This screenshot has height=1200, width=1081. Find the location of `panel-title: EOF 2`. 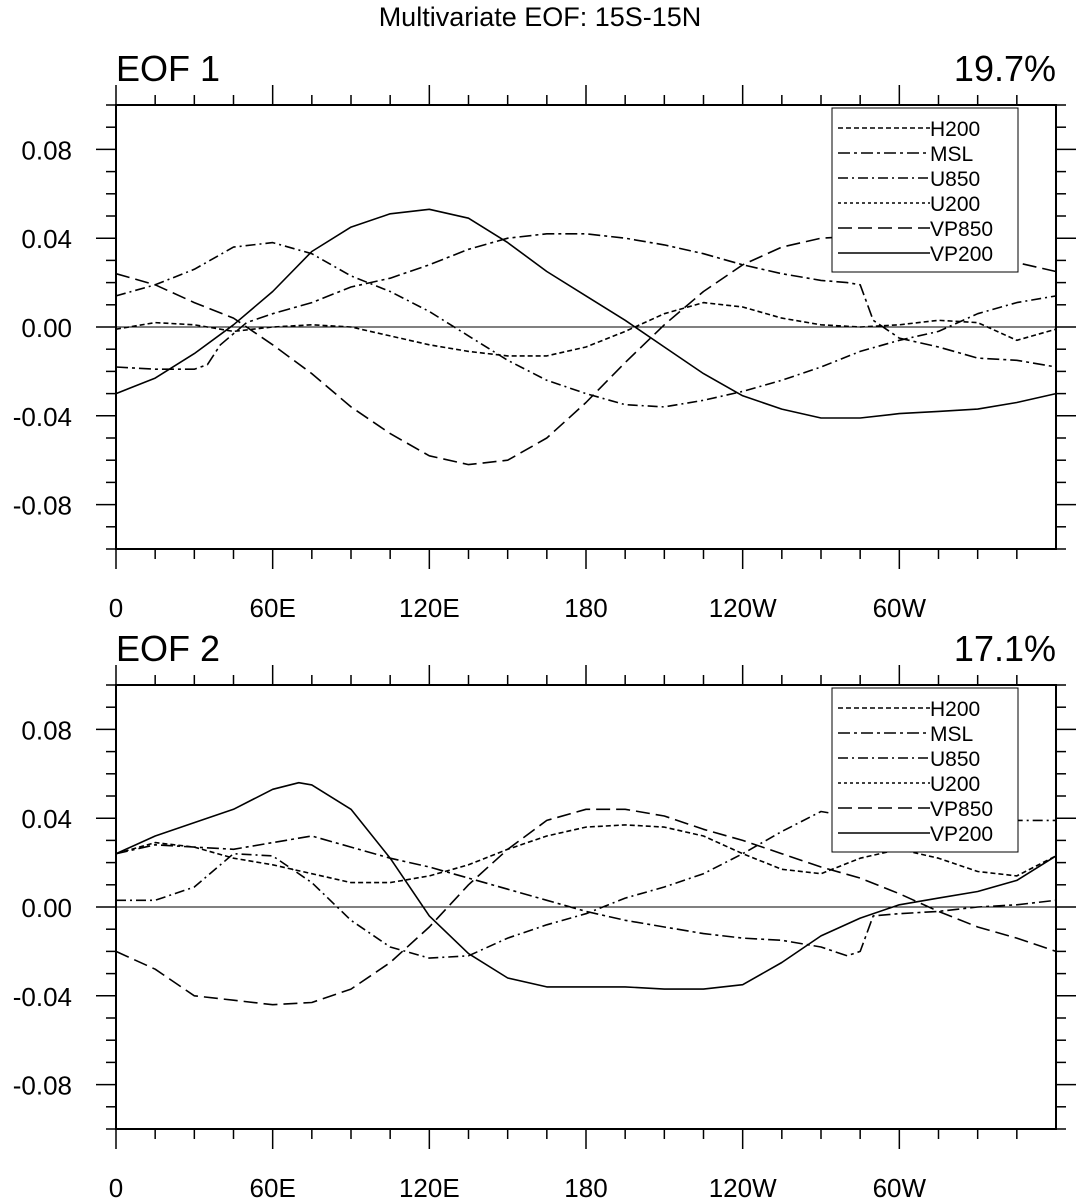

panel-title: EOF 2 is located at coordinates (168, 648).